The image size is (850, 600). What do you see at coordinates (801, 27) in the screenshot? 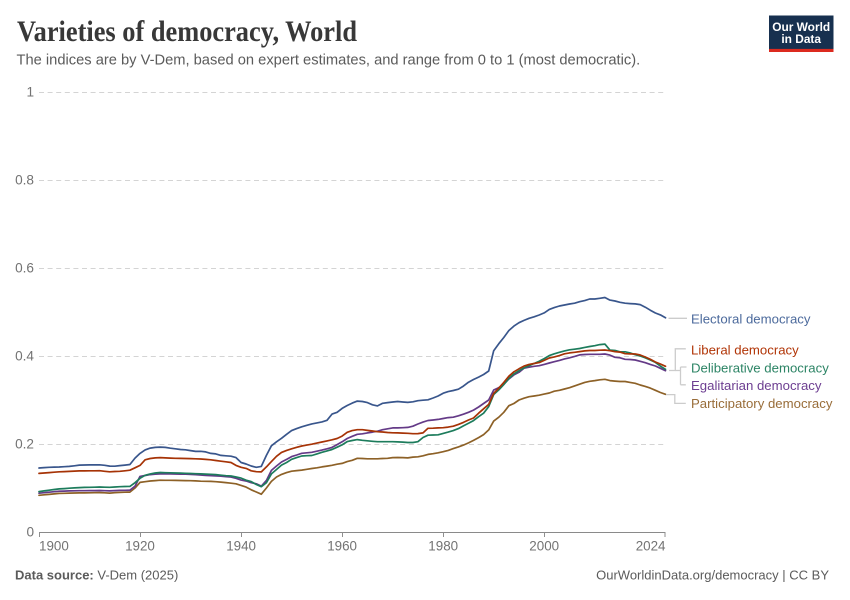
I see `svg-text: Our World` at bounding box center [801, 27].